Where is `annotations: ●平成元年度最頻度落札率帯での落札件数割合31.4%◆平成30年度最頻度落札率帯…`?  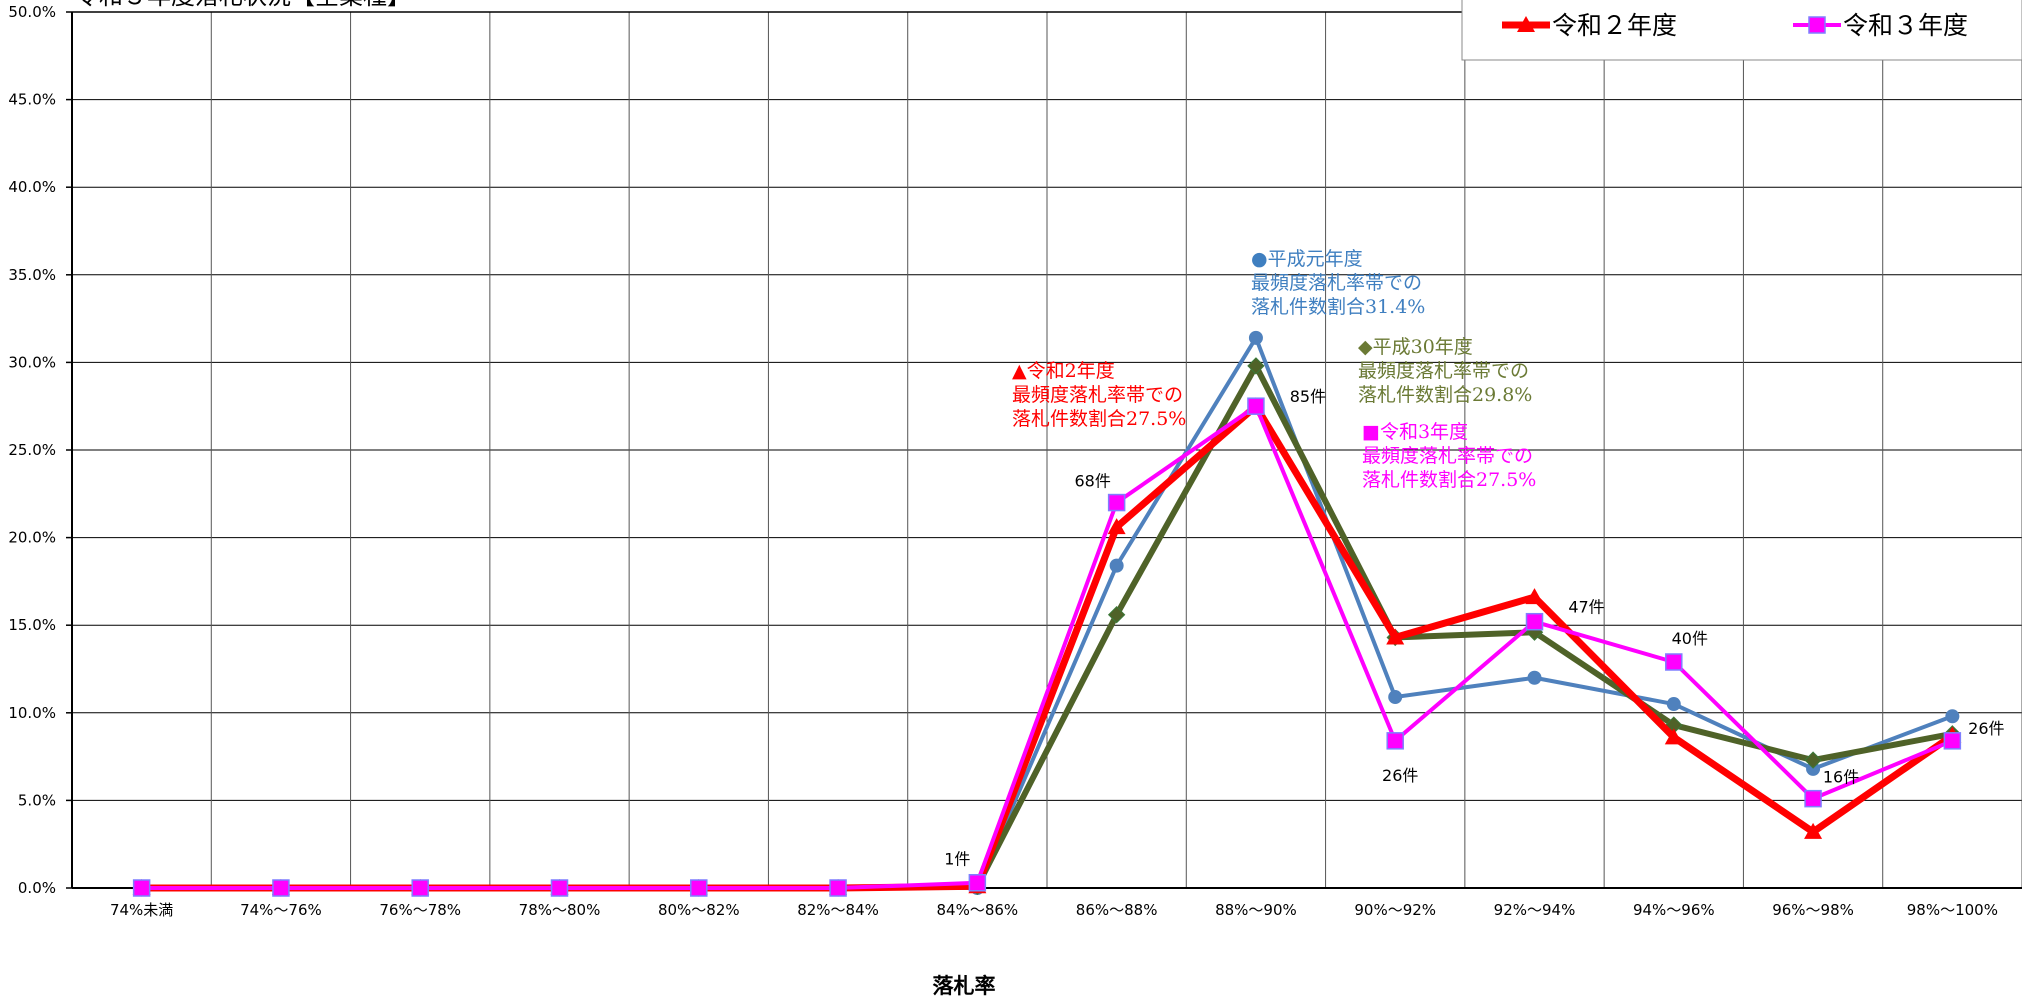 annotations: ●平成元年度最頻度落札率帯での落札件数割合31.4%◆平成30年度最頻度落札率帯… is located at coordinates (1274, 369).